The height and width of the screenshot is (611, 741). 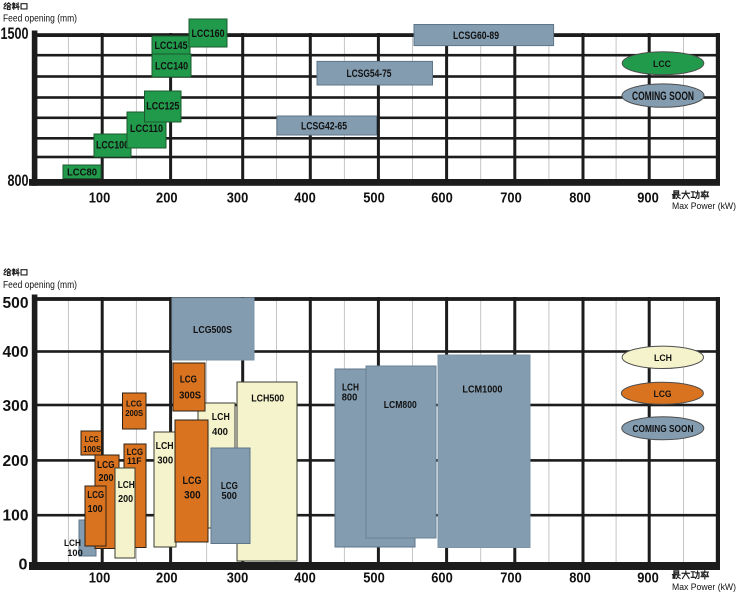 I want to click on svg-text: 200S, so click(x=134, y=413).